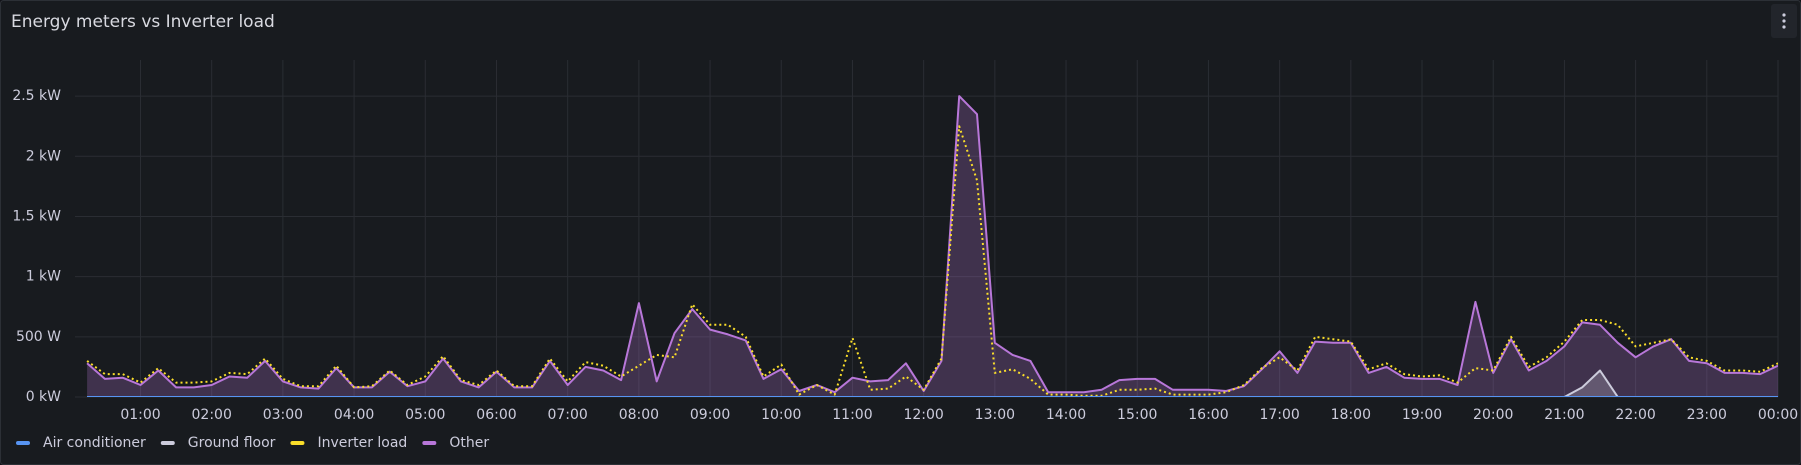 The height and width of the screenshot is (465, 1801). Describe the element at coordinates (1279, 415) in the screenshot. I see `x-tick-label: 17:00` at that location.